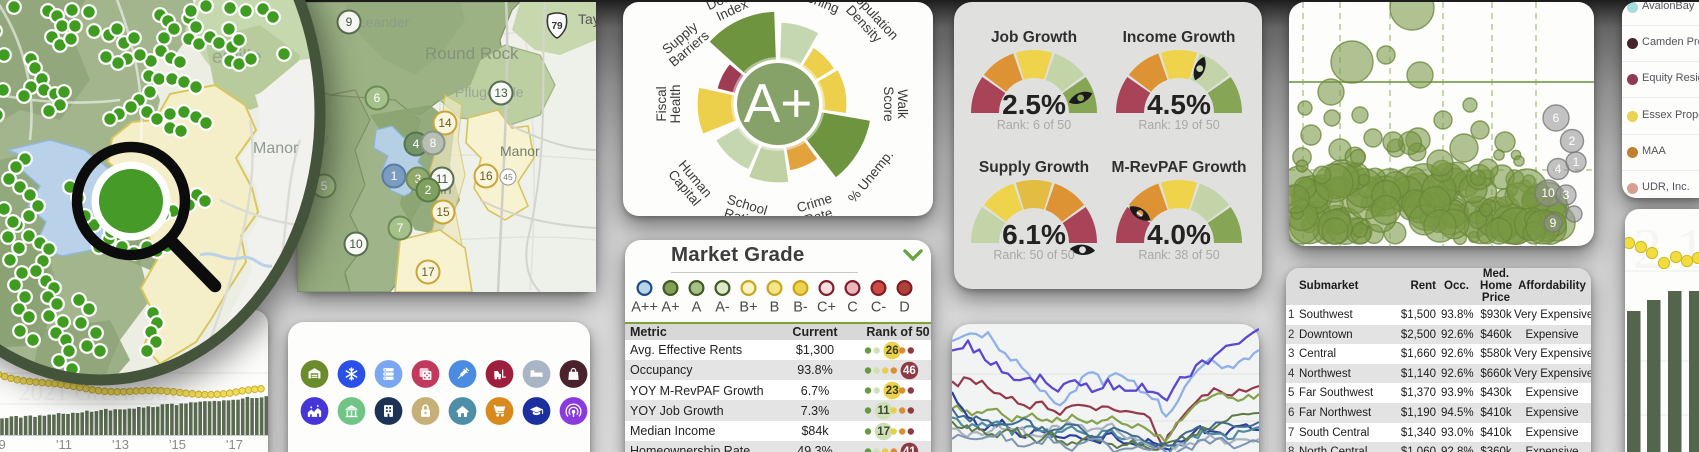  I want to click on svg-text: 4.5%, so click(1179, 104).